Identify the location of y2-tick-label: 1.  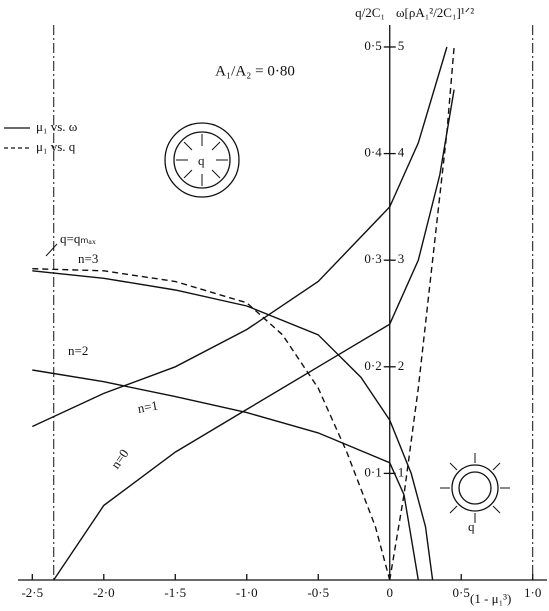
(401, 471).